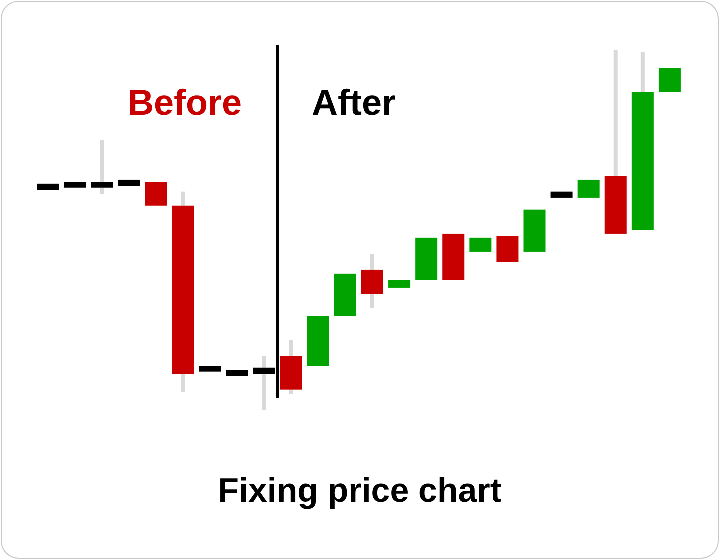  I want to click on text: Fixing price chart, so click(360, 491).